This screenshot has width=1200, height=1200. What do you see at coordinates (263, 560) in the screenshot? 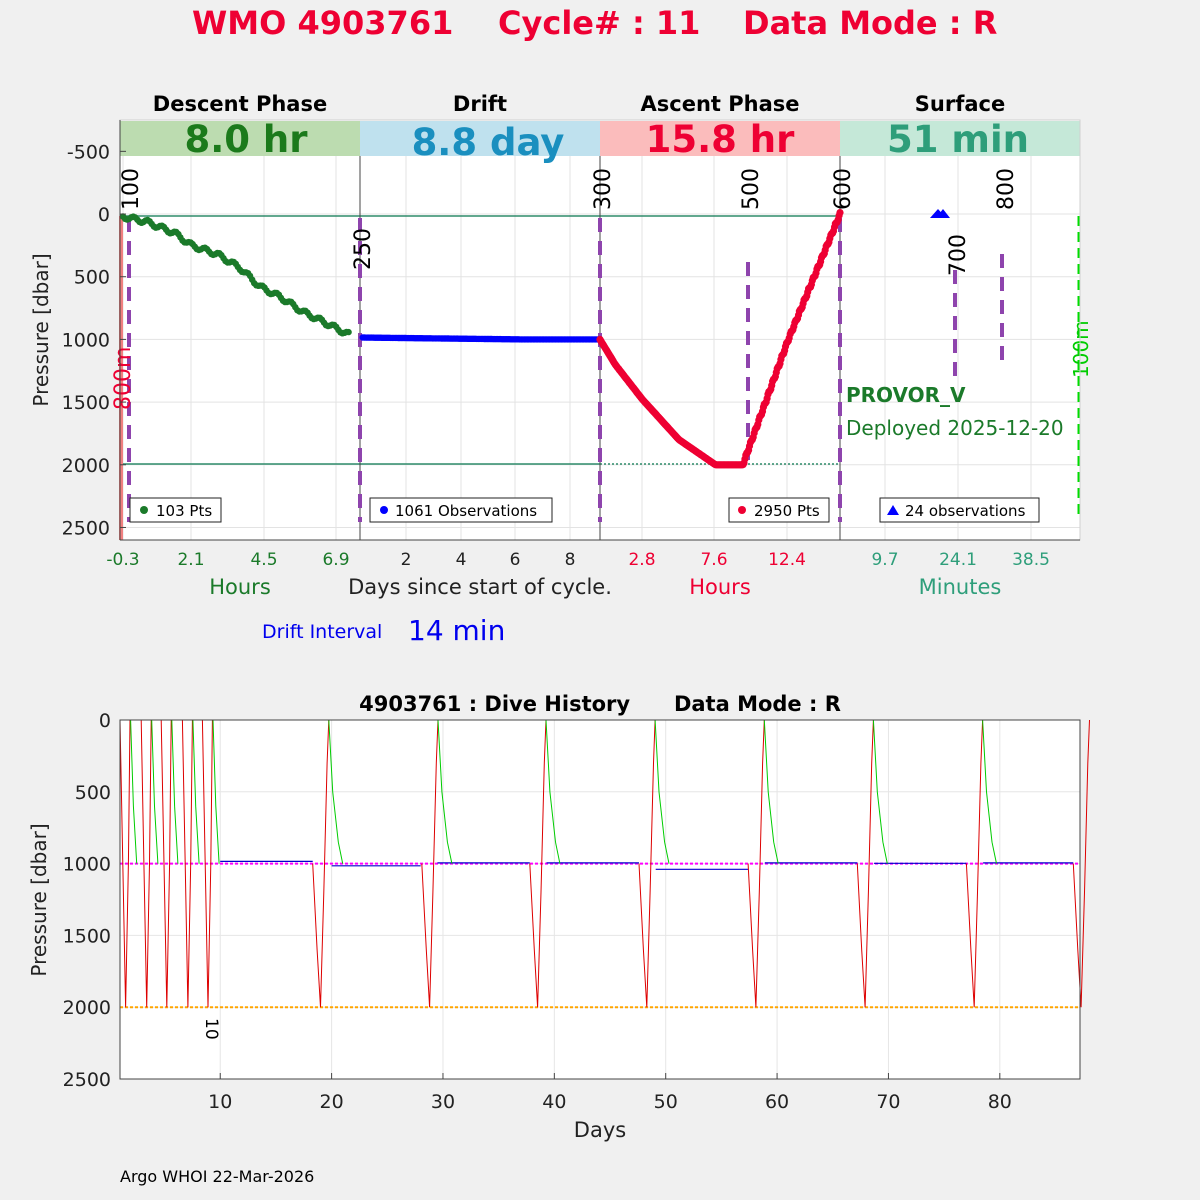
I see `x-tick-label: 4.5` at bounding box center [263, 560].